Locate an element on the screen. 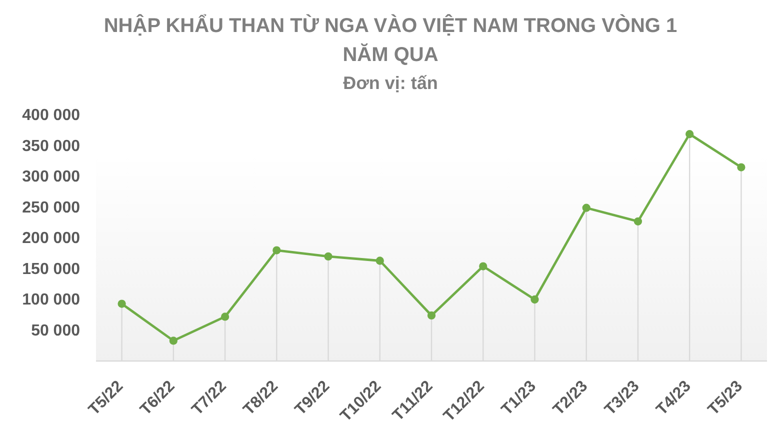 The height and width of the screenshot is (436, 781). chart-subtitle: Đơn vị: tấn is located at coordinates (390, 83).